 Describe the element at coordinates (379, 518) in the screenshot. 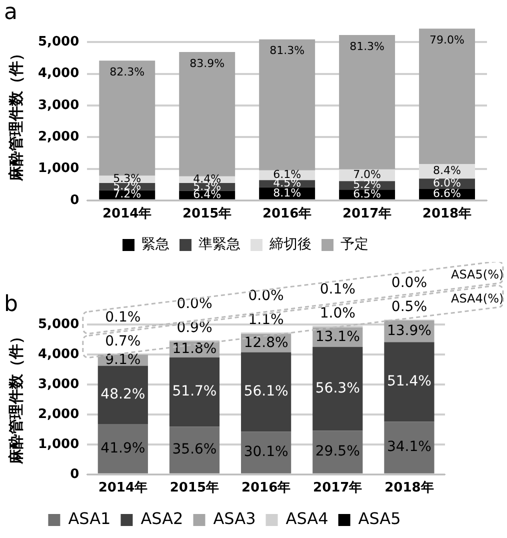

I see `legend-label: ASA5` at that location.